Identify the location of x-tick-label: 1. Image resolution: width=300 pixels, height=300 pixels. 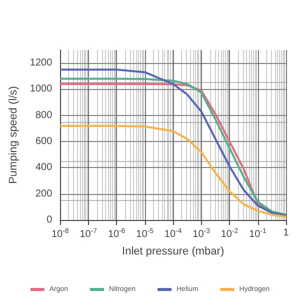
(286, 233).